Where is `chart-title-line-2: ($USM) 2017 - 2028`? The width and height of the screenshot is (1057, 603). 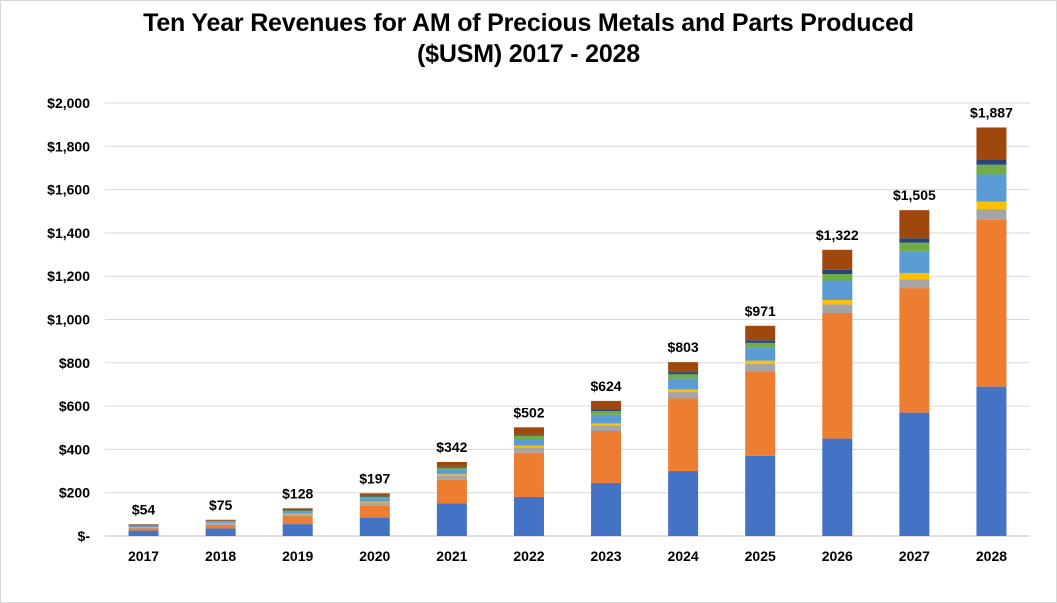
chart-title-line-2: ($USM) 2017 - 2028 is located at coordinates (528, 54).